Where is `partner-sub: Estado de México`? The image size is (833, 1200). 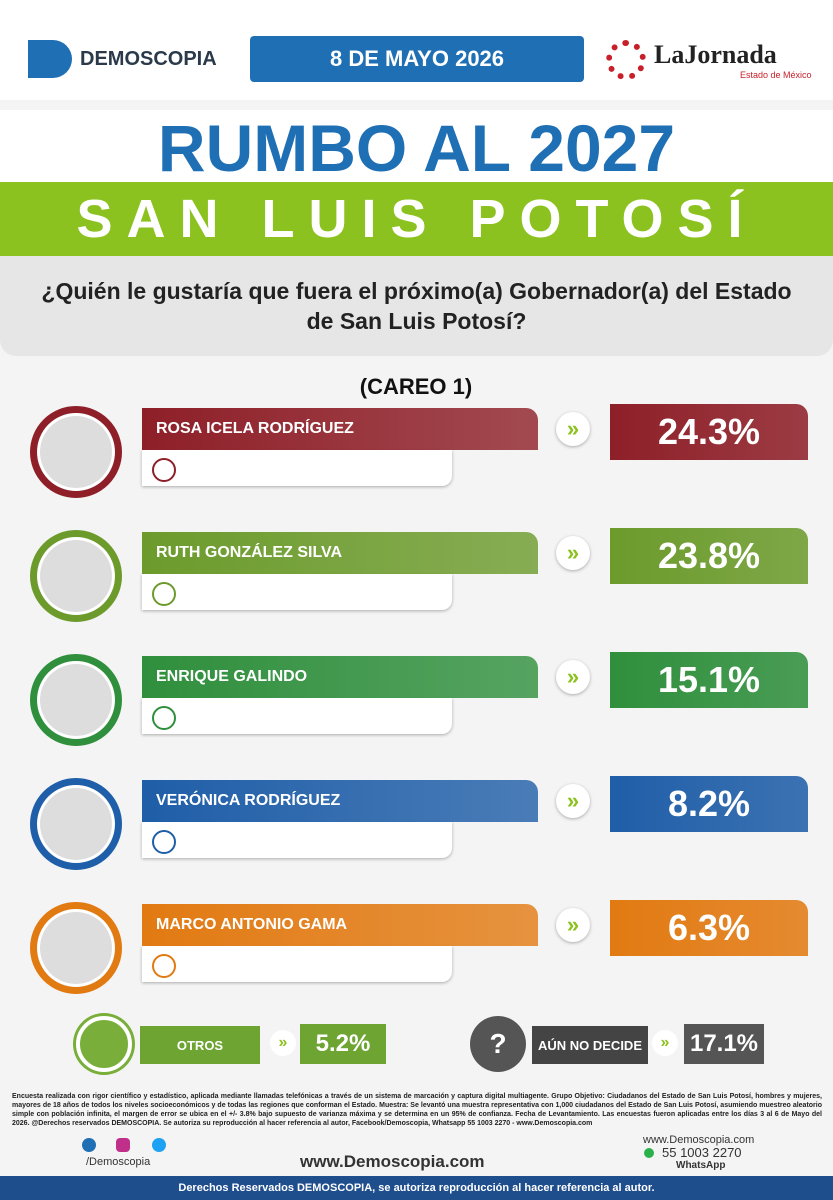
partner-sub: Estado de México is located at coordinates (776, 75).